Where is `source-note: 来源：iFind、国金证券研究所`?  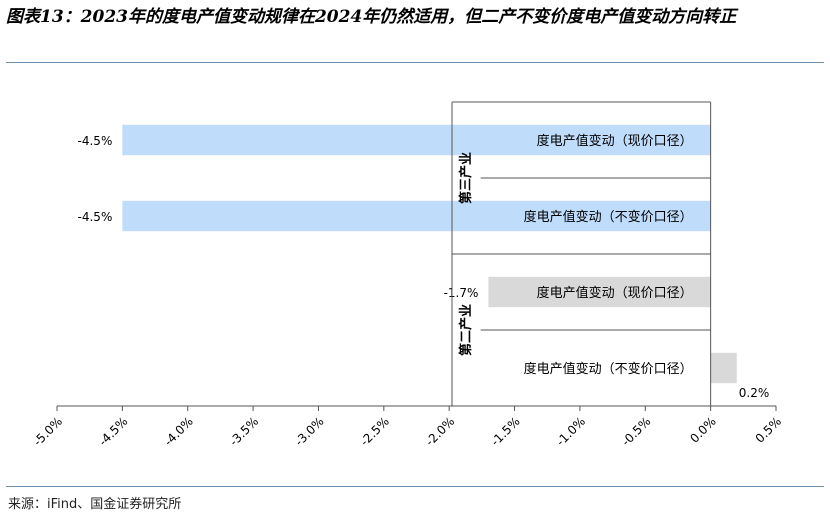 source-note: 来源：iFind、国金证券研究所 is located at coordinates (95, 504).